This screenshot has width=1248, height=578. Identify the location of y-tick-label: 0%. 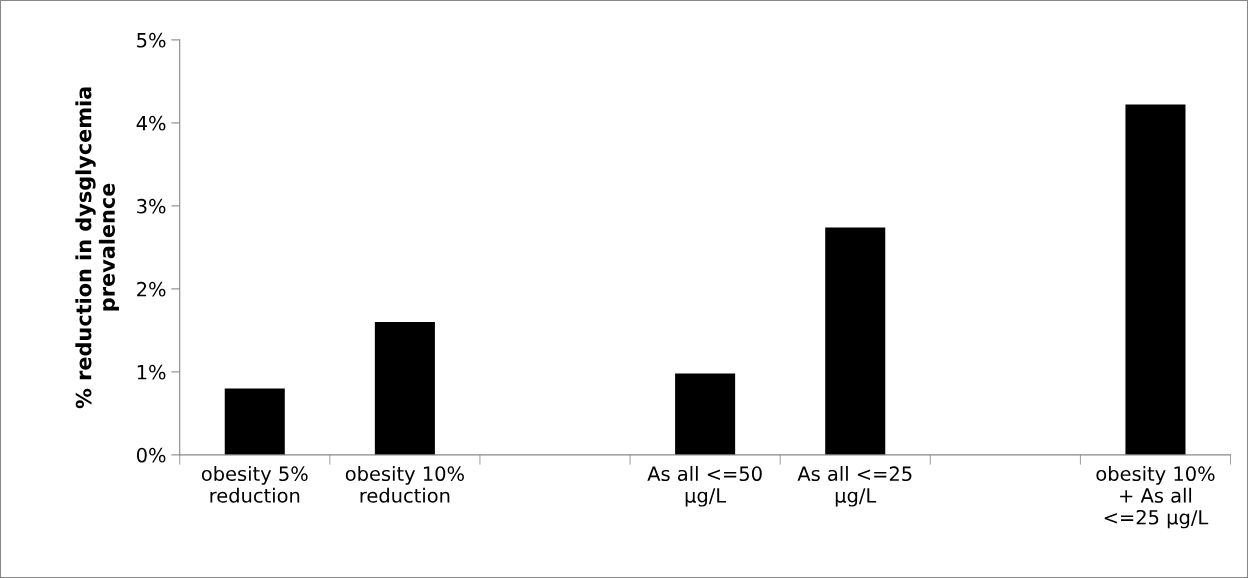
(151, 455).